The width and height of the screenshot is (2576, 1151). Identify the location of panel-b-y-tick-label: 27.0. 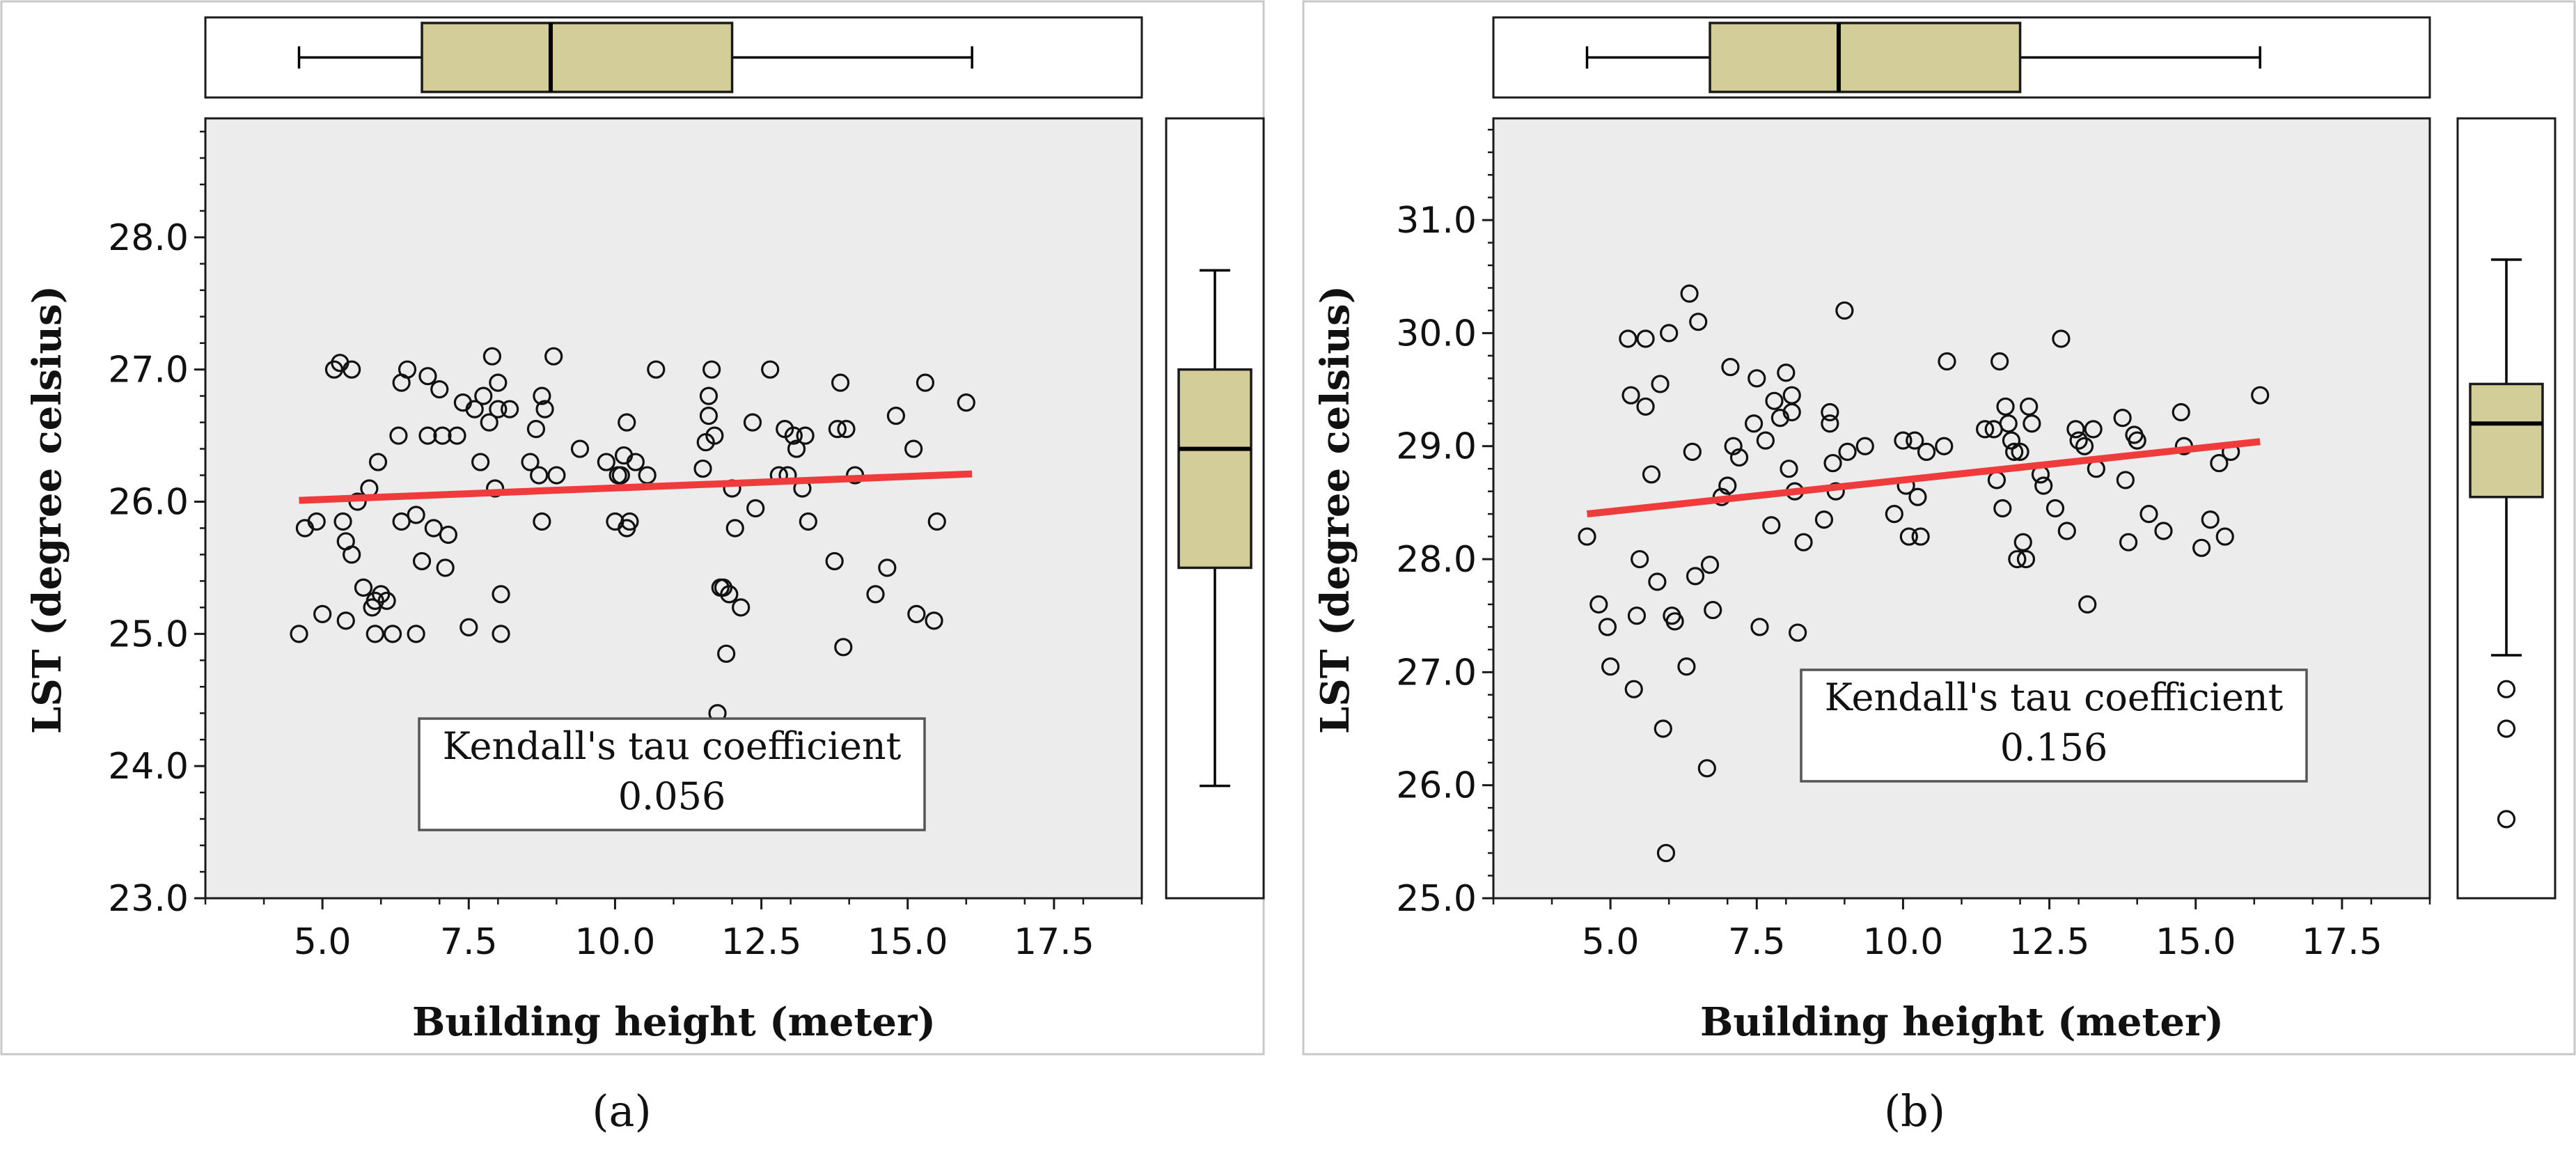
(1436, 673).